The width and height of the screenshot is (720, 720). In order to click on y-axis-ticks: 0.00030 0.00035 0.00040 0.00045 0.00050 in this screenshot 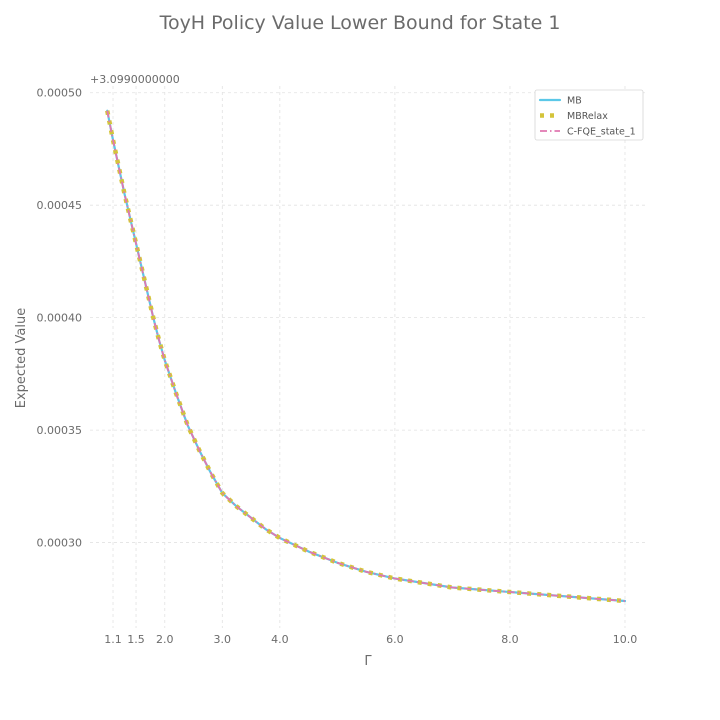, I will do `click(60, 318)`.